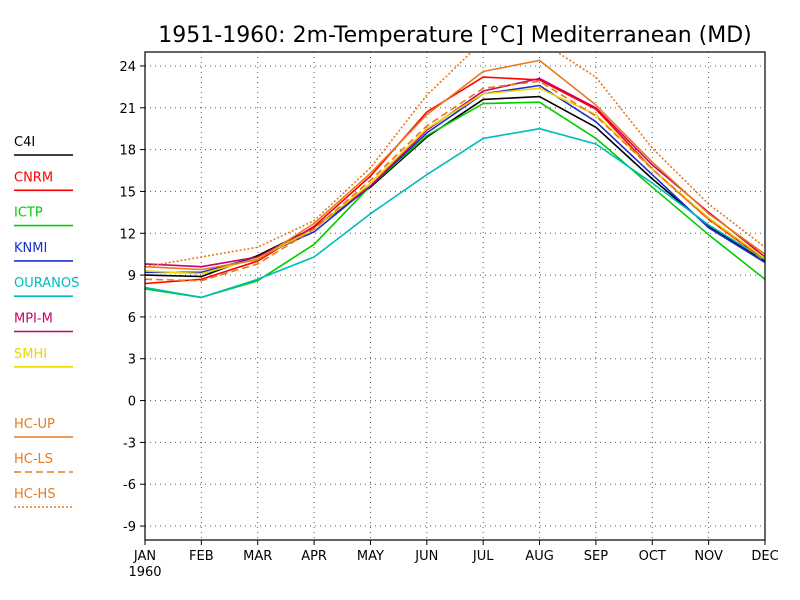 The width and height of the screenshot is (800, 600). I want to click on legend-label-hc-up: HC-UP, so click(34, 424).